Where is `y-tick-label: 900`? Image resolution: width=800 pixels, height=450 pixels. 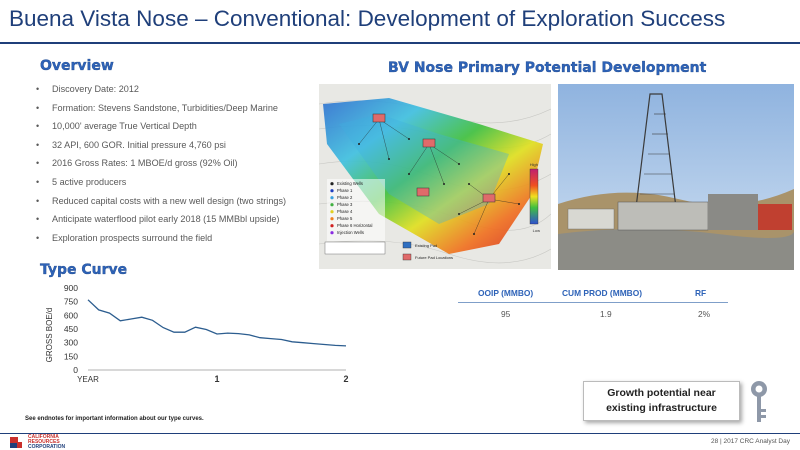
y-tick-label: 900 is located at coordinates (71, 288).